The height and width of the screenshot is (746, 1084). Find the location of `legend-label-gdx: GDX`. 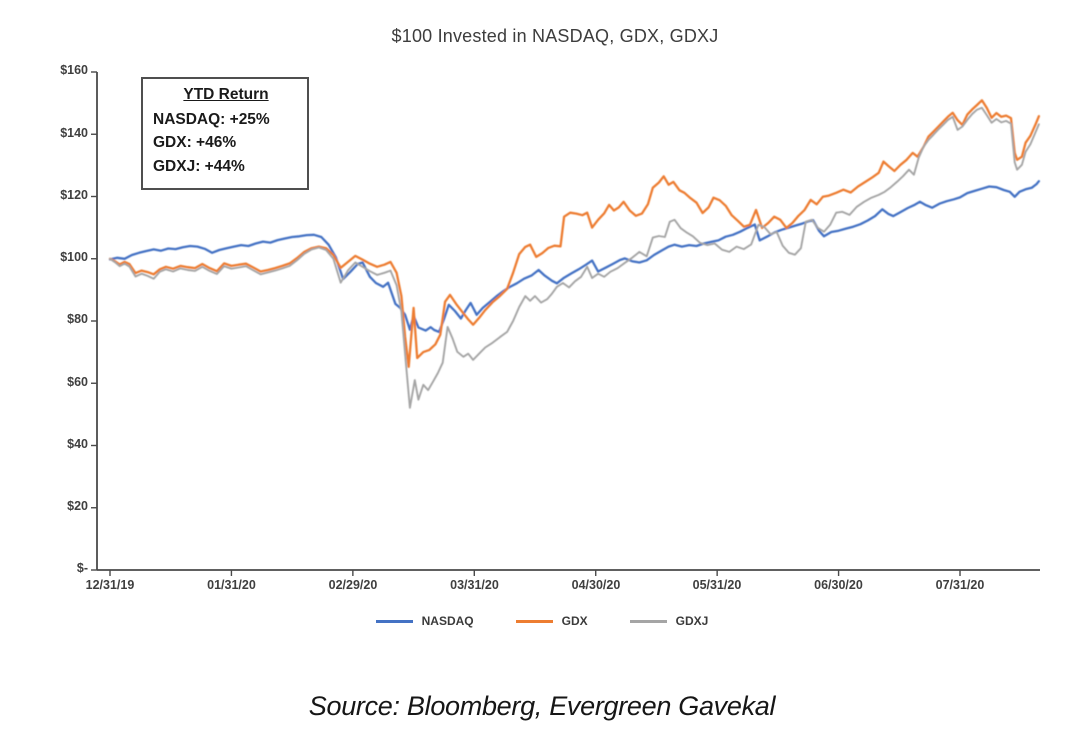

legend-label-gdx: GDX is located at coordinates (574, 621).